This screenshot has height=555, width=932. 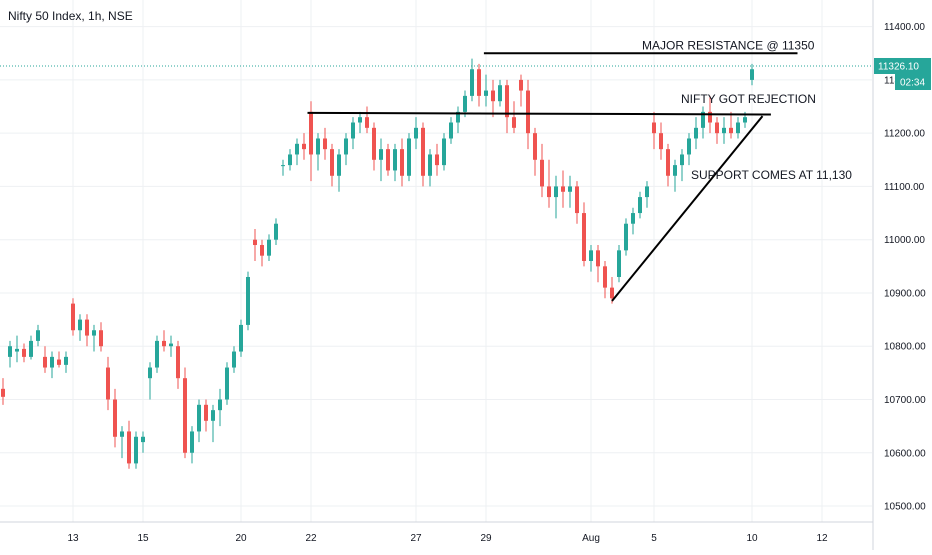 What do you see at coordinates (771, 175) in the screenshot?
I see `annotation-support: SUPPORT COMES AT 11,130` at bounding box center [771, 175].